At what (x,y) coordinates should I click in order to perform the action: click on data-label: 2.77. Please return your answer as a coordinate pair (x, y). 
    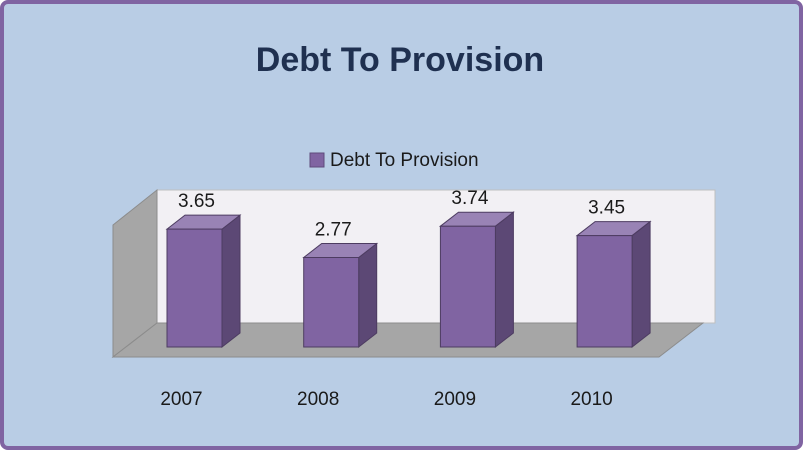
    Looking at the image, I should click on (333, 230).